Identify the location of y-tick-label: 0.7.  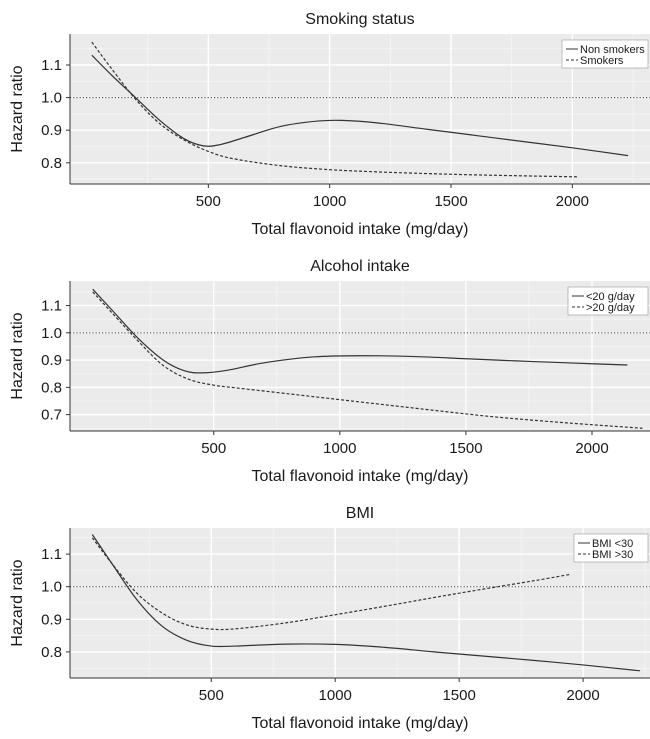
(51, 415).